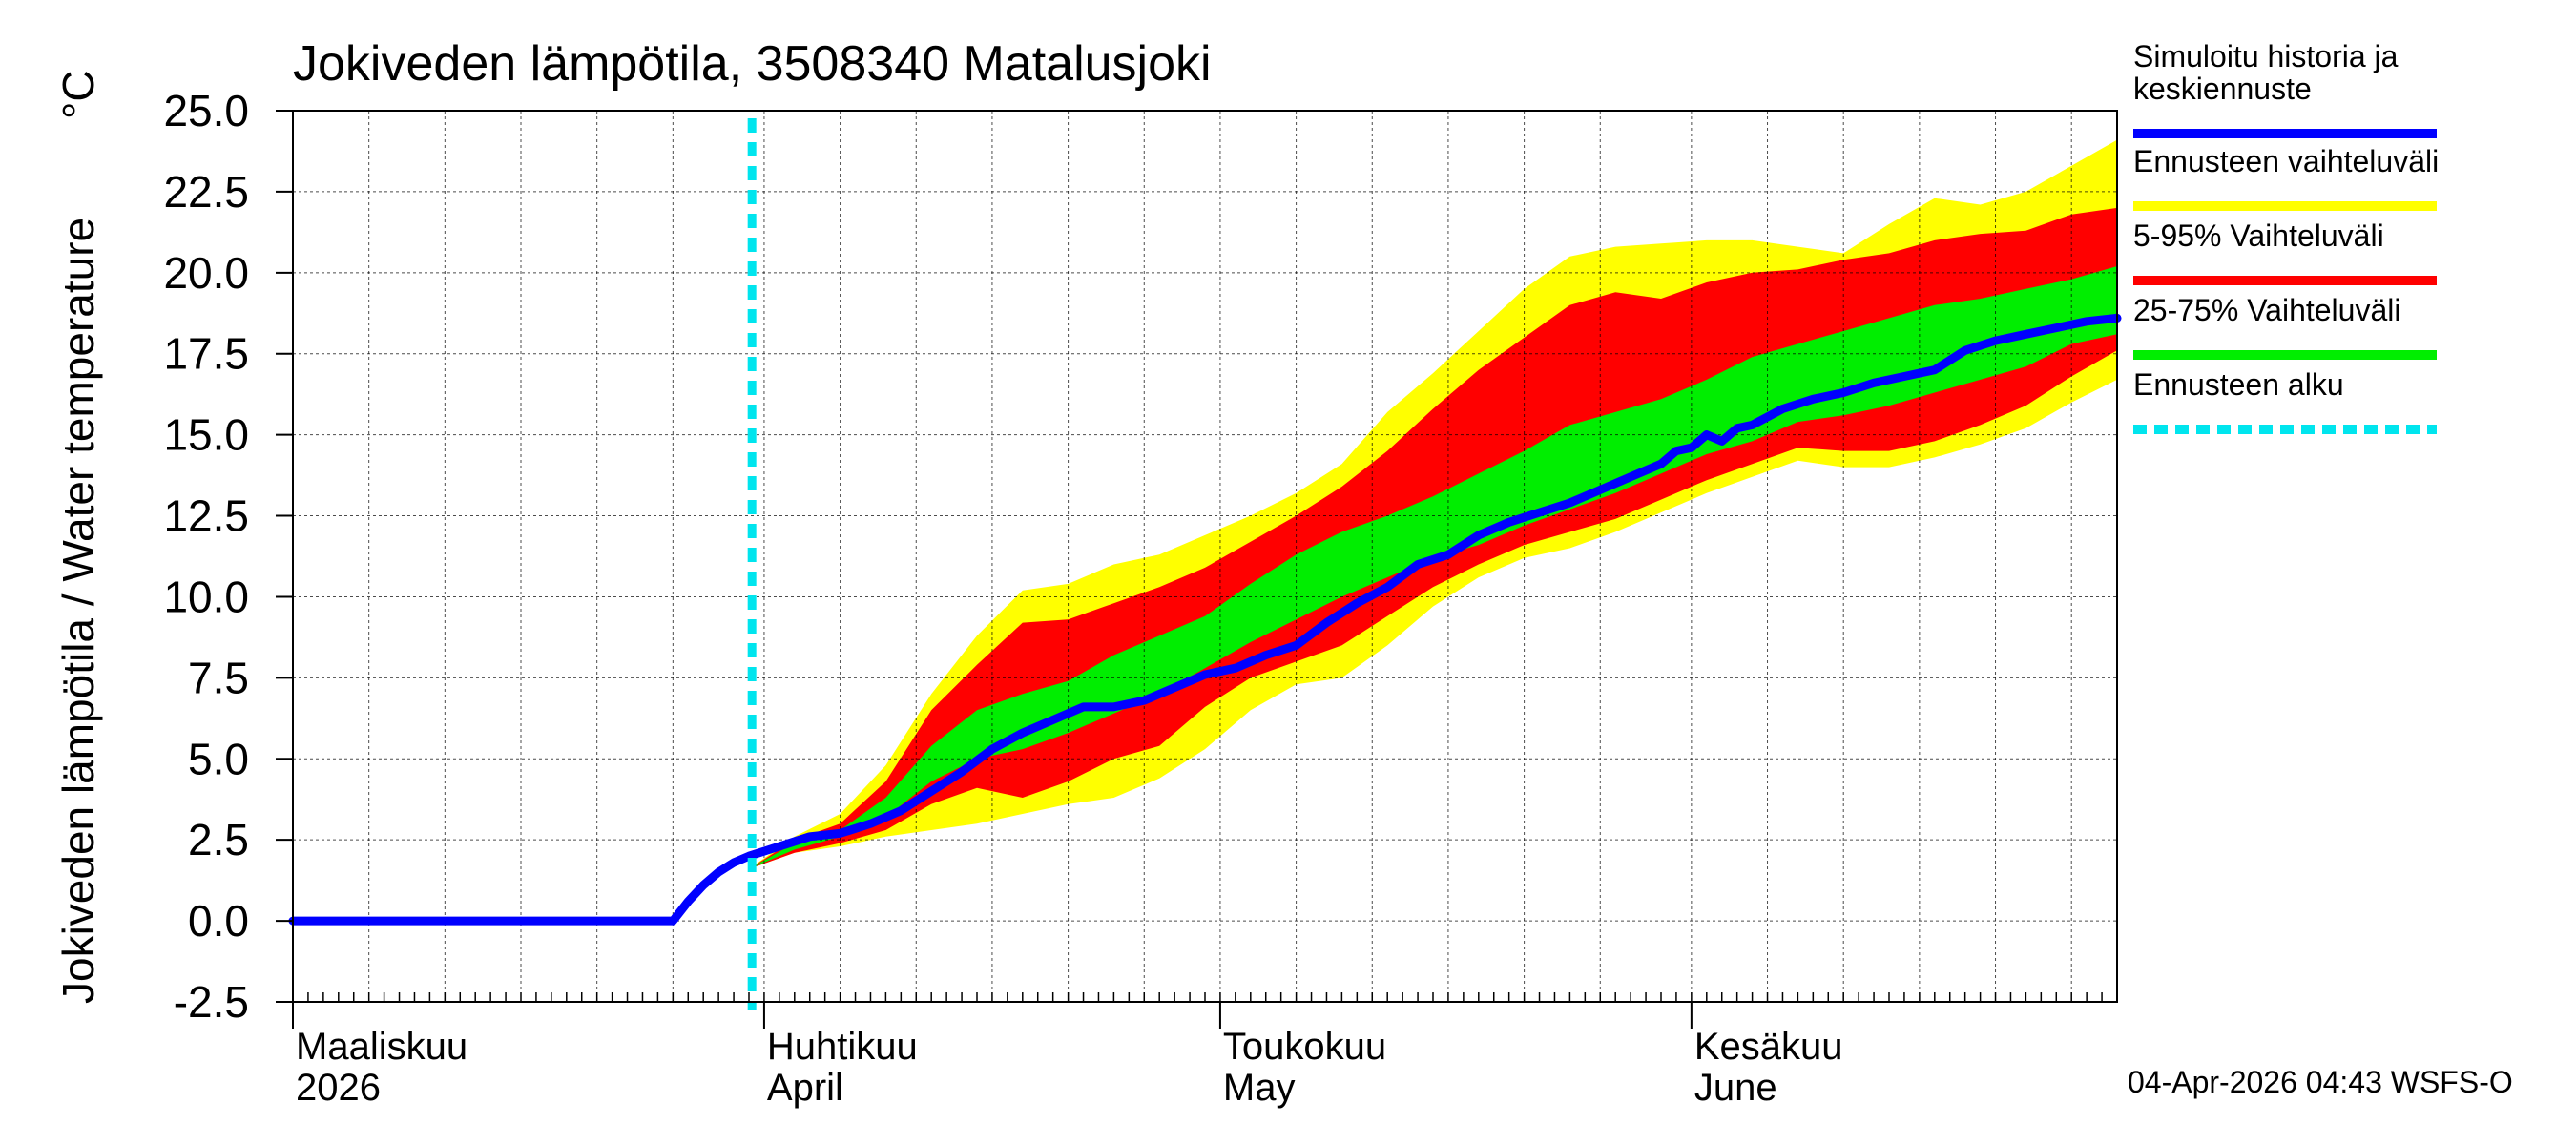  What do you see at coordinates (2320, 1082) in the screenshot?
I see `footer-timestamp: 04-Apr-2026 04:43 WSFS-O` at bounding box center [2320, 1082].